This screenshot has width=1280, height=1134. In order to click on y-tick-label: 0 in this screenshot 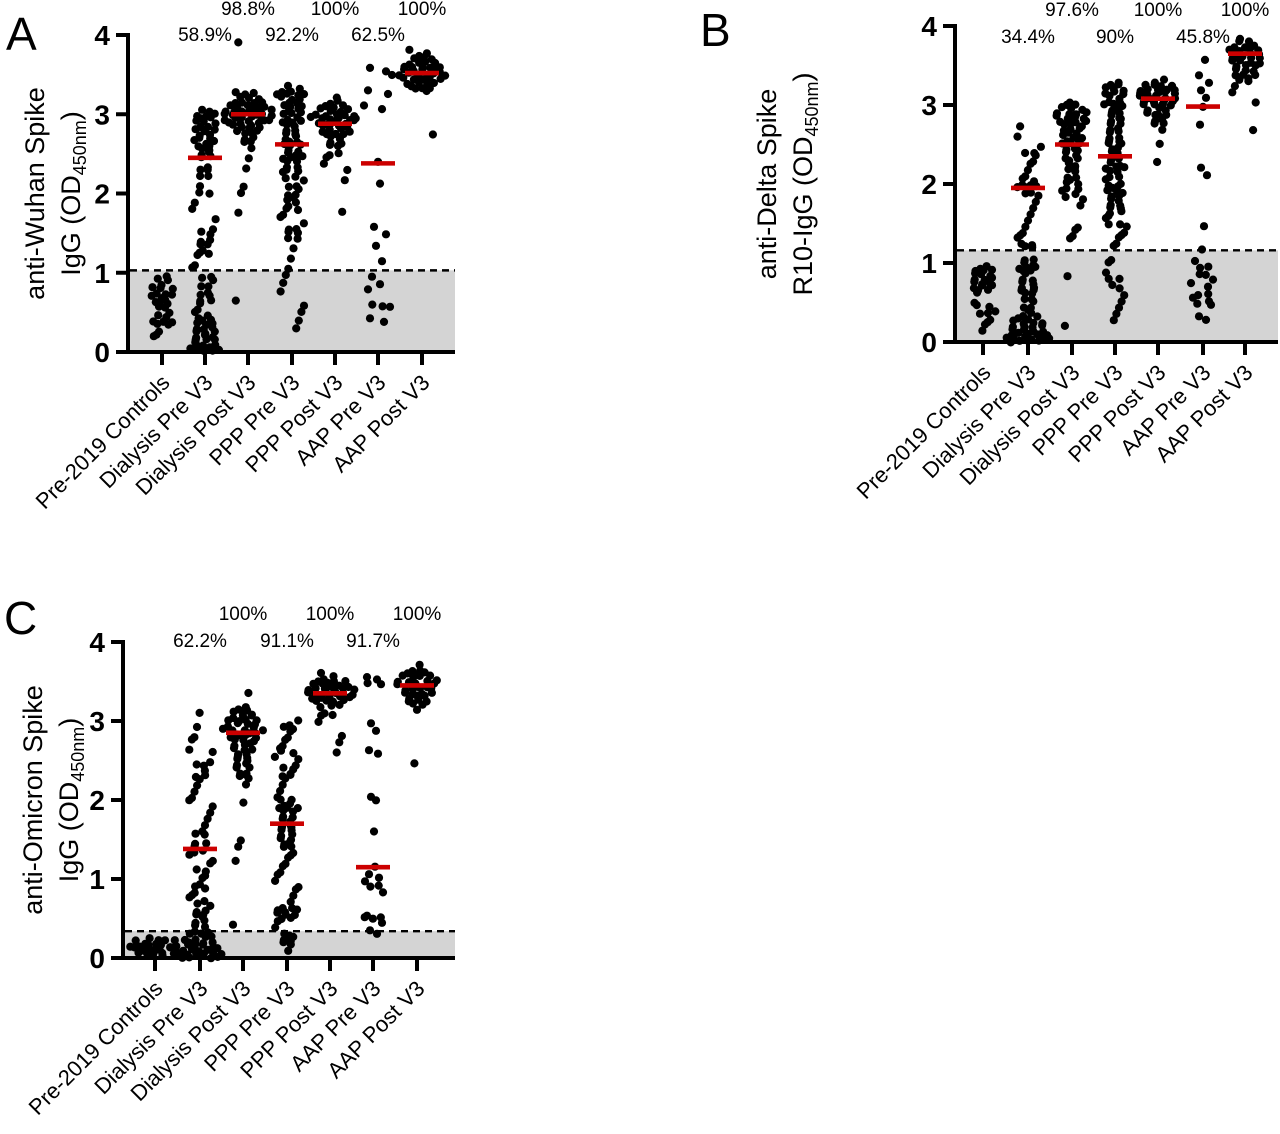, I will do `click(97, 958)`.